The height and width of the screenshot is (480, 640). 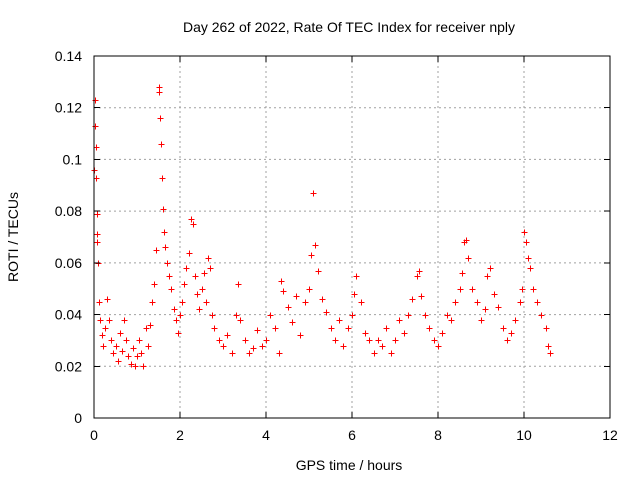 What do you see at coordinates (68, 108) in the screenshot?
I see `y-tick-label: 0.12` at bounding box center [68, 108].